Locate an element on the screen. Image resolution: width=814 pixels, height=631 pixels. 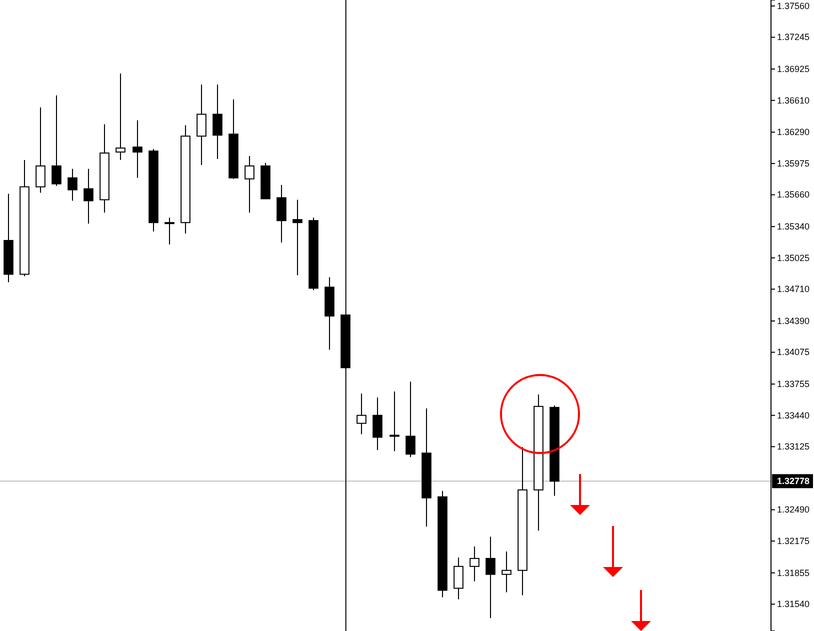
y-tick-label: 1.35660 is located at coordinates (793, 195).